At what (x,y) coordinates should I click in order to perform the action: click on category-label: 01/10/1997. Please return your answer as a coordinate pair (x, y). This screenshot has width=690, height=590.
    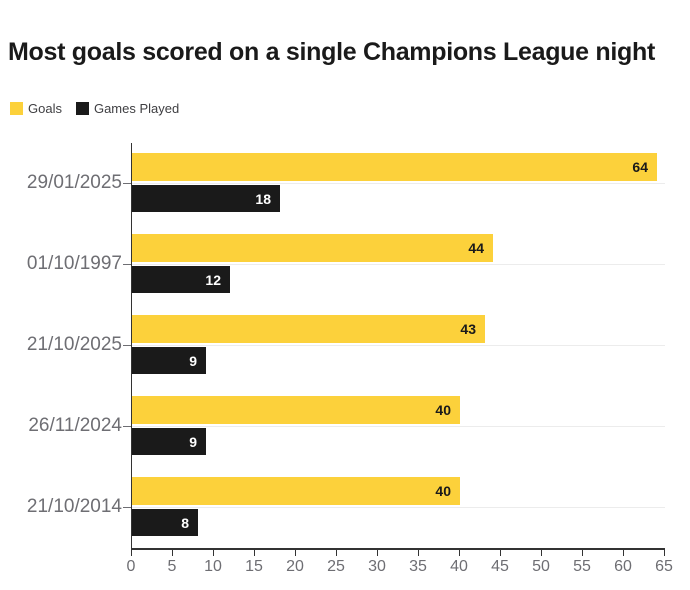
    Looking at the image, I should click on (74, 263).